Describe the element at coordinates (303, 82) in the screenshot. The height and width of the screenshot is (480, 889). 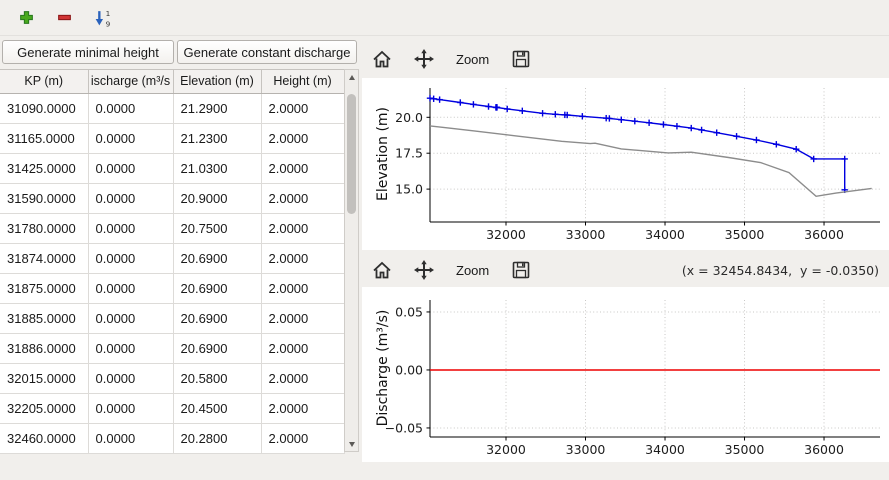
I see `table-header-cell: Height (m)` at that location.